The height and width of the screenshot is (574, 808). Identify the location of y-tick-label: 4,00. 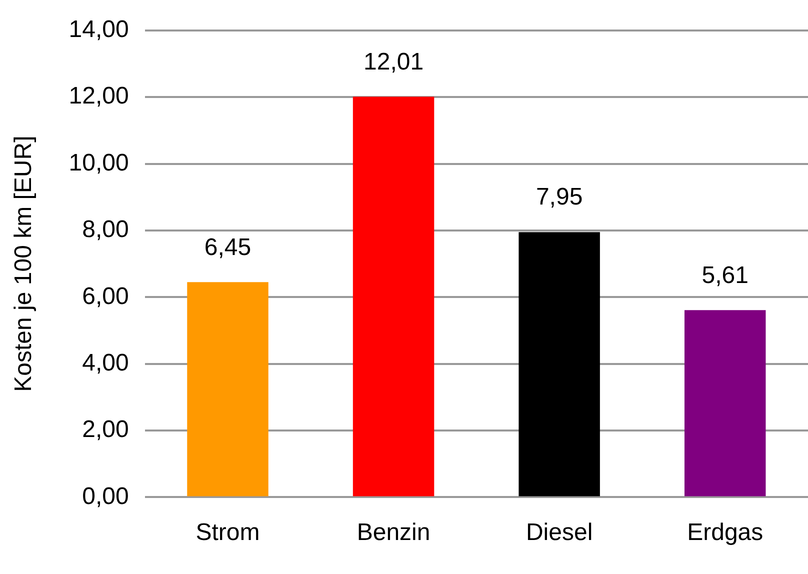
(105, 362).